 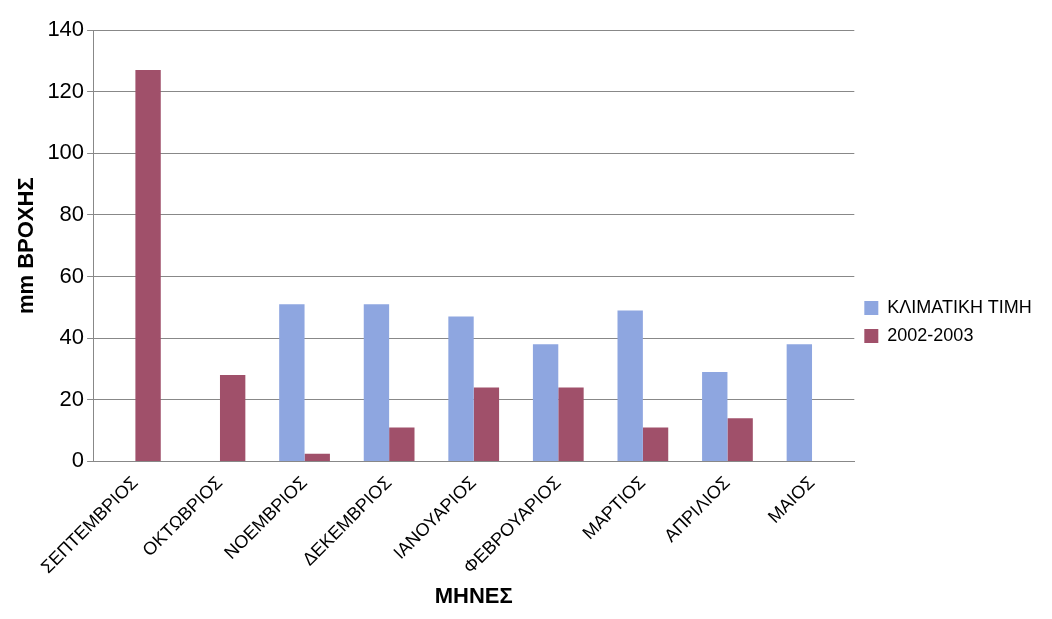 What do you see at coordinates (78, 460) in the screenshot?
I see `y-tick-label: 0` at bounding box center [78, 460].